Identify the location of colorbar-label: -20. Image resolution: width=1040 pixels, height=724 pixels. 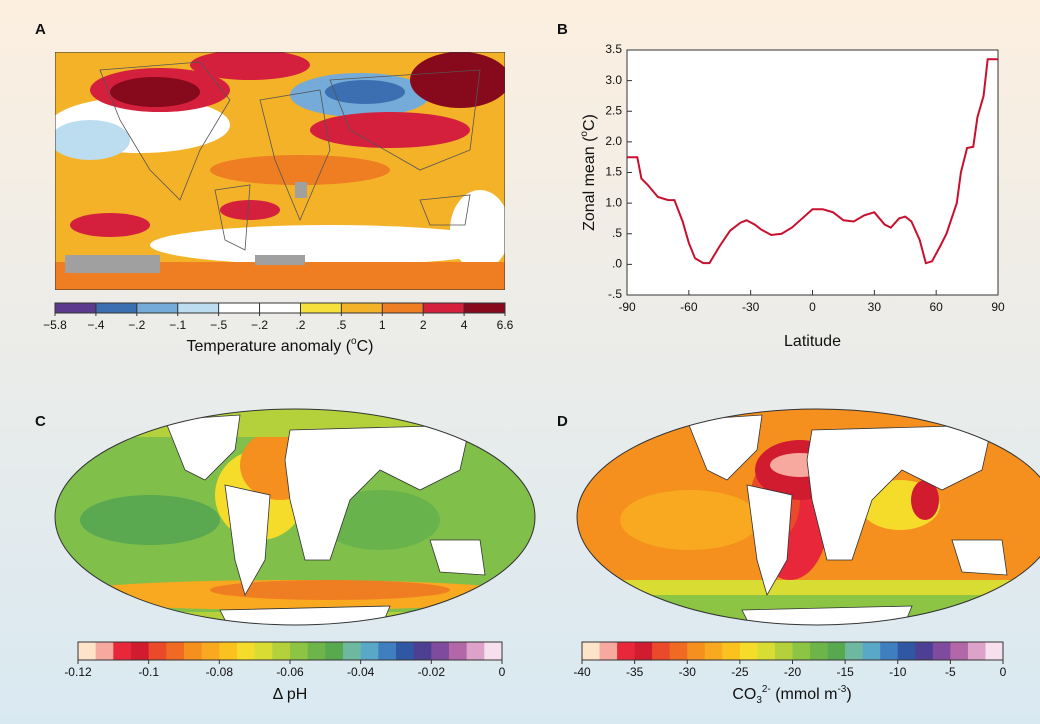
(793, 672).